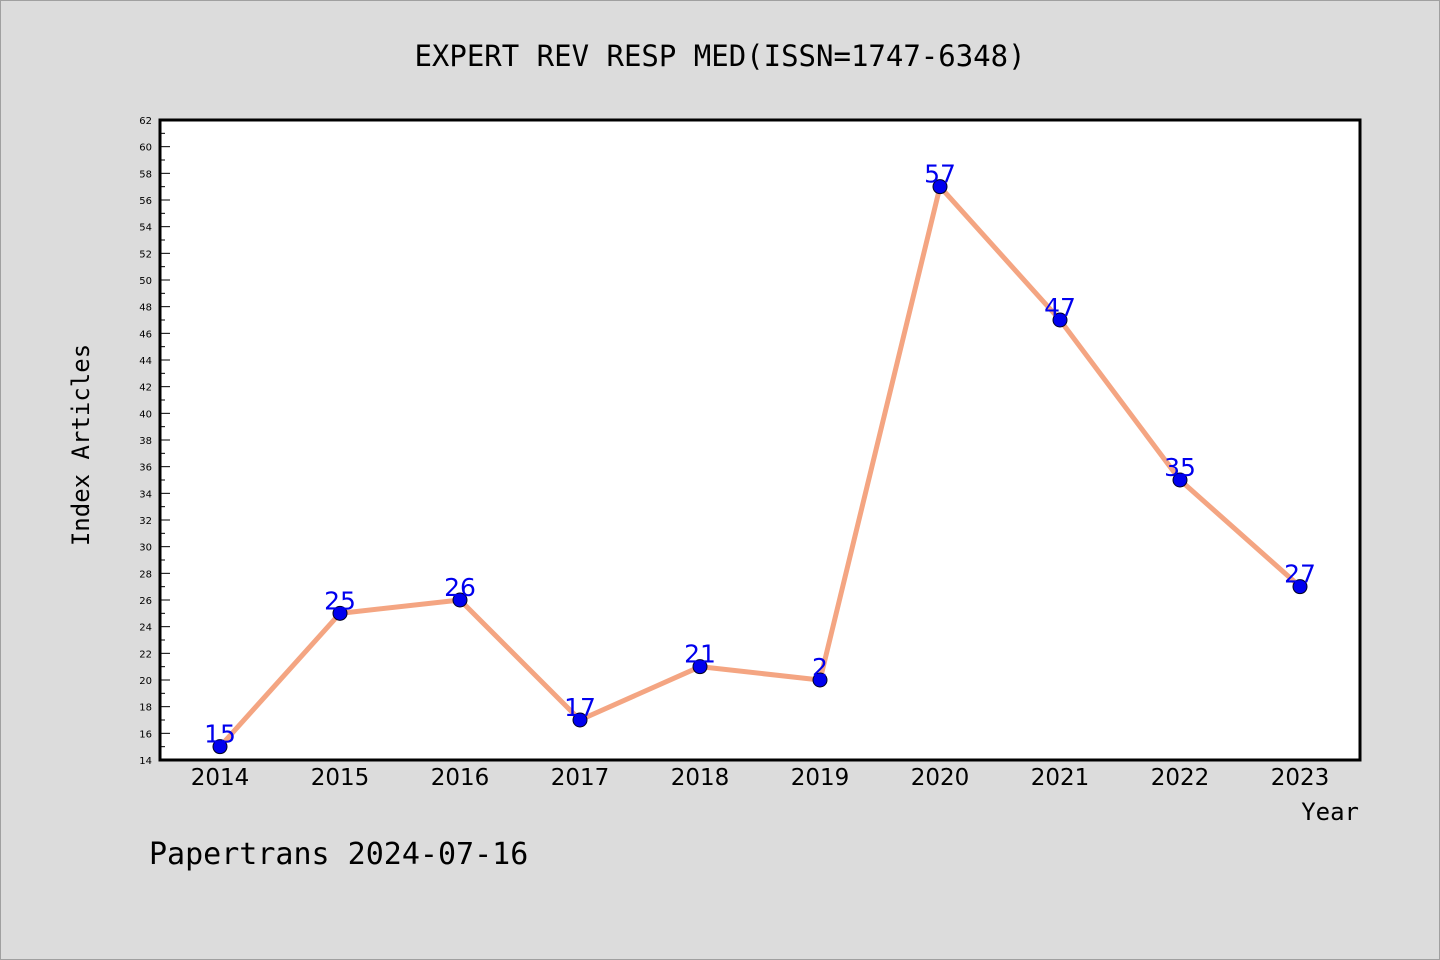  What do you see at coordinates (145, 574) in the screenshot?
I see `y-tick-label: 28` at bounding box center [145, 574].